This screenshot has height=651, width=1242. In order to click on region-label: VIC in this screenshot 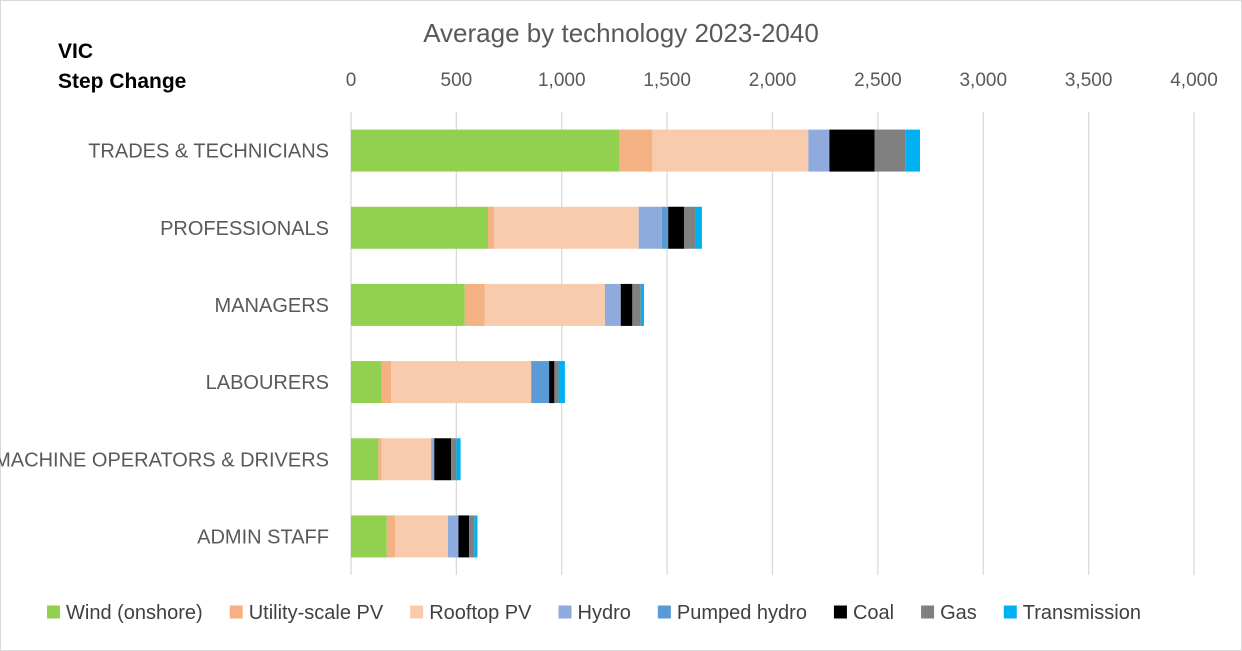, I will do `click(76, 51)`.